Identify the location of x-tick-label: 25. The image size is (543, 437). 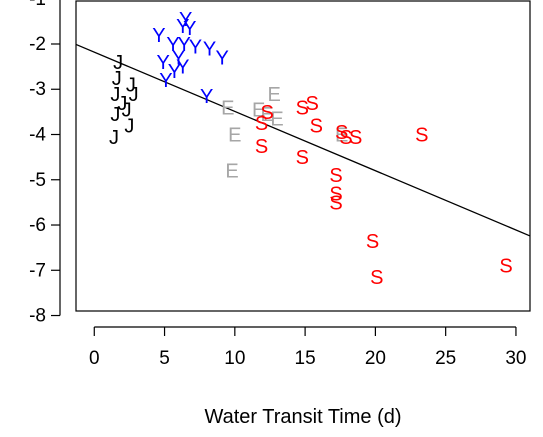
(445, 358).